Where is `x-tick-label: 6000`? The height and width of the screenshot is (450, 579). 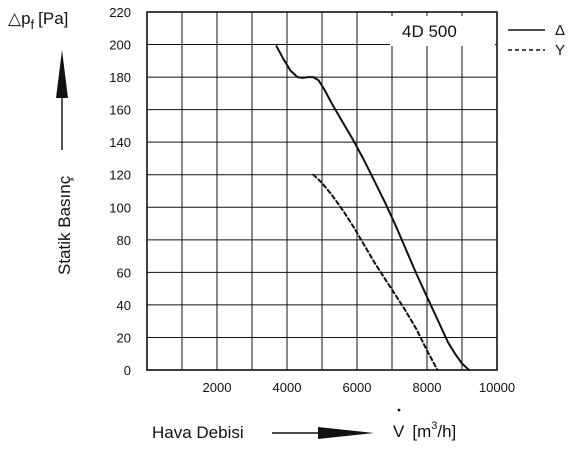
x-tick-label: 6000 is located at coordinates (357, 387).